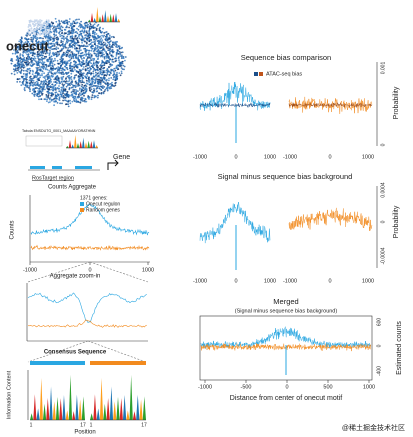 The width and height of the screenshot is (413, 437). What do you see at coordinates (13, 229) in the screenshot?
I see `label: Counts` at bounding box center [13, 229].